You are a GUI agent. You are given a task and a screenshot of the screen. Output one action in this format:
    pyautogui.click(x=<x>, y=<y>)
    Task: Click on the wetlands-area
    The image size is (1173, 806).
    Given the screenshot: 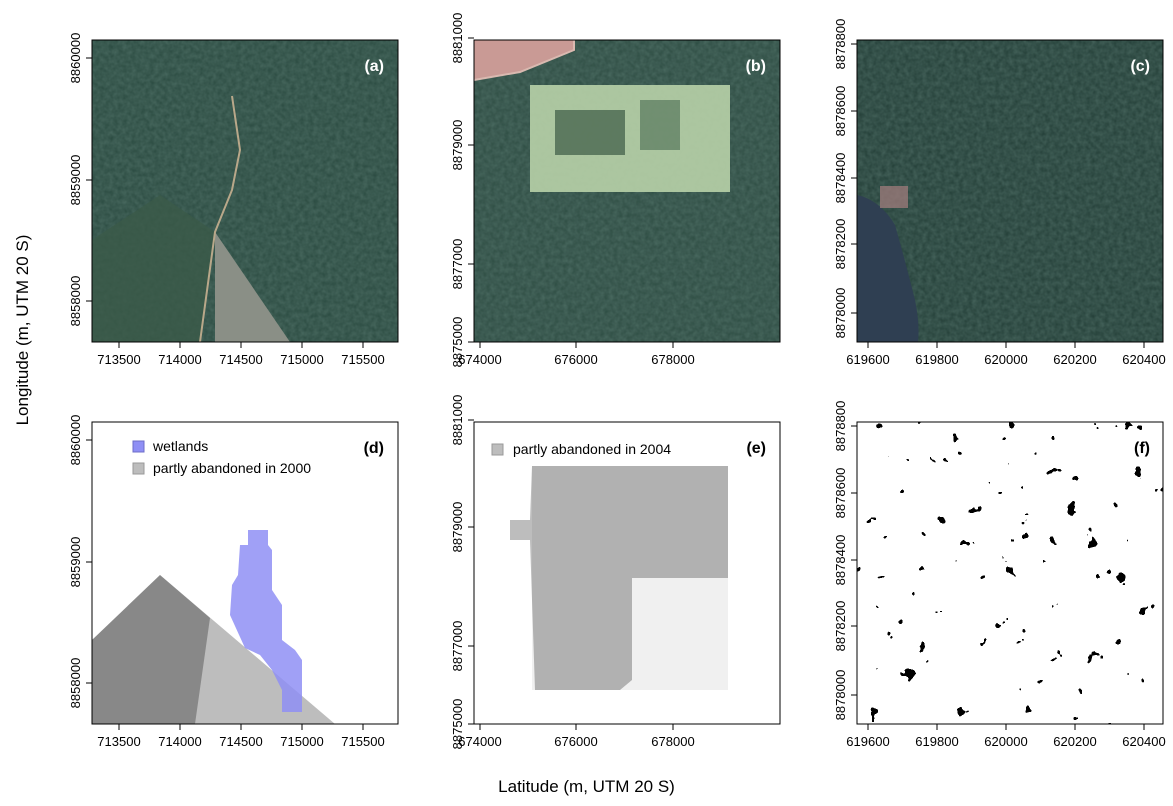 What is the action you would take?
    pyautogui.click(x=266, y=621)
    